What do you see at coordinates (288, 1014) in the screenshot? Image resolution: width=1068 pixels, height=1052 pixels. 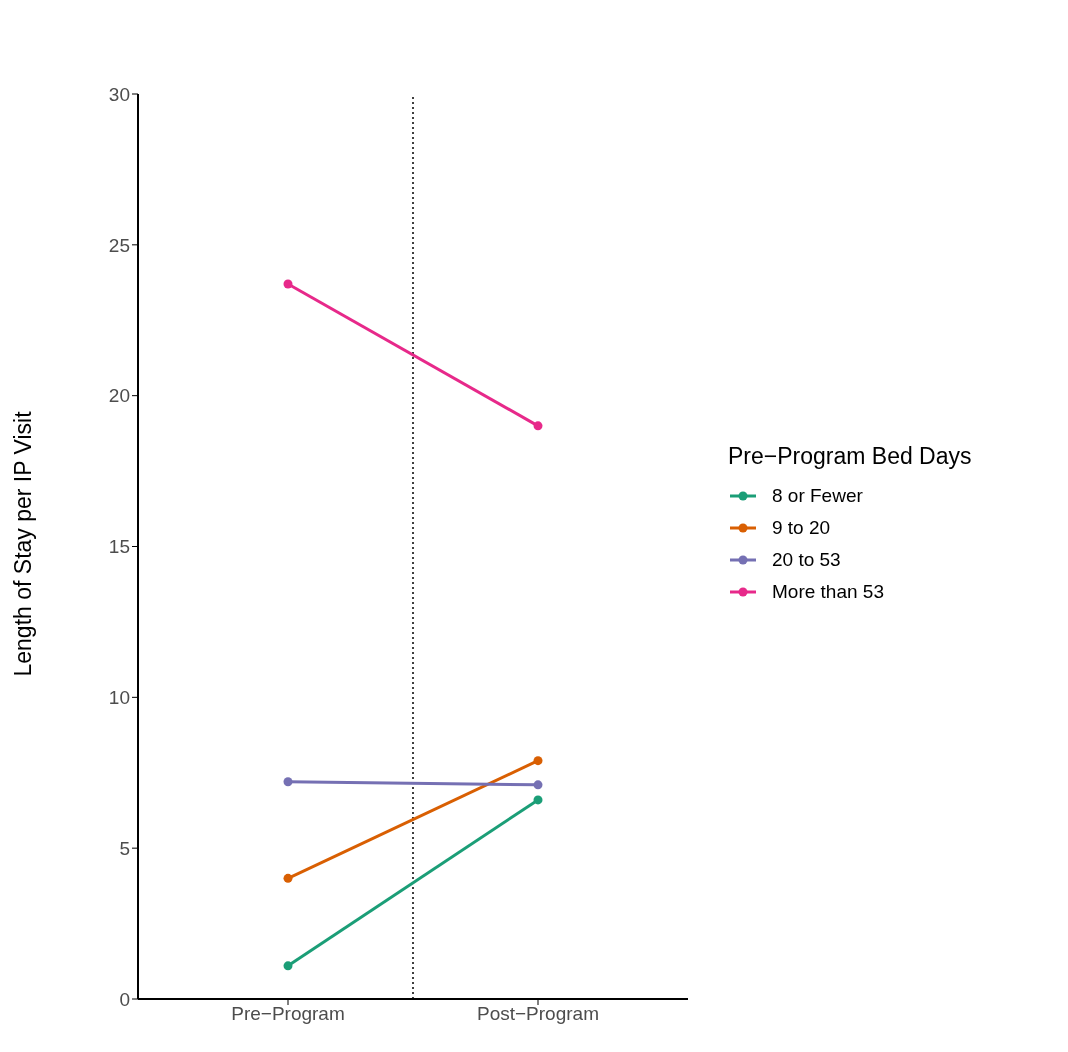 I see `x-tick-label: Pre−Program` at bounding box center [288, 1014].